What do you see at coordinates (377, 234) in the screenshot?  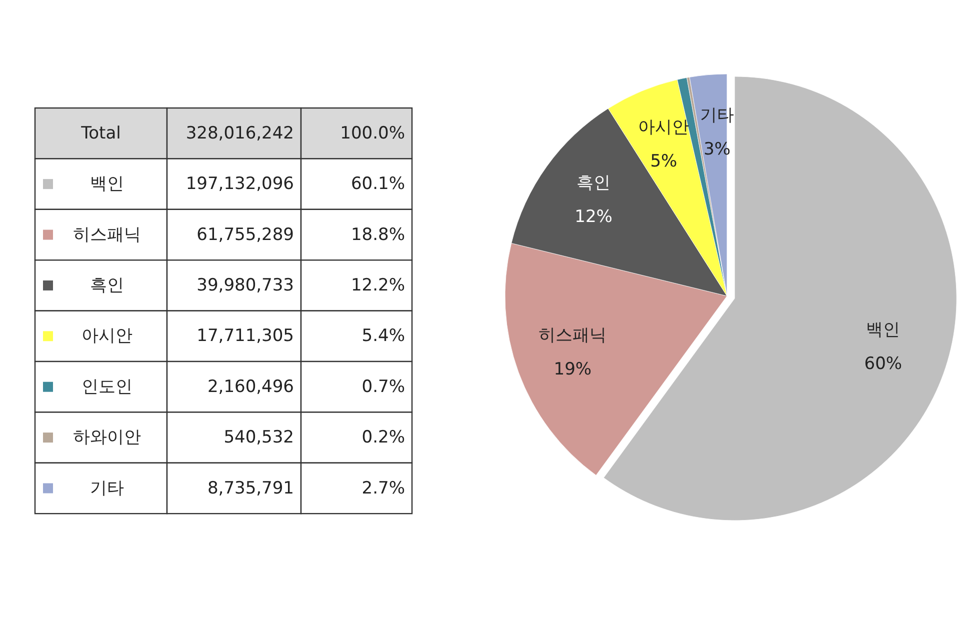 I see `text: 18.8%` at bounding box center [377, 234].